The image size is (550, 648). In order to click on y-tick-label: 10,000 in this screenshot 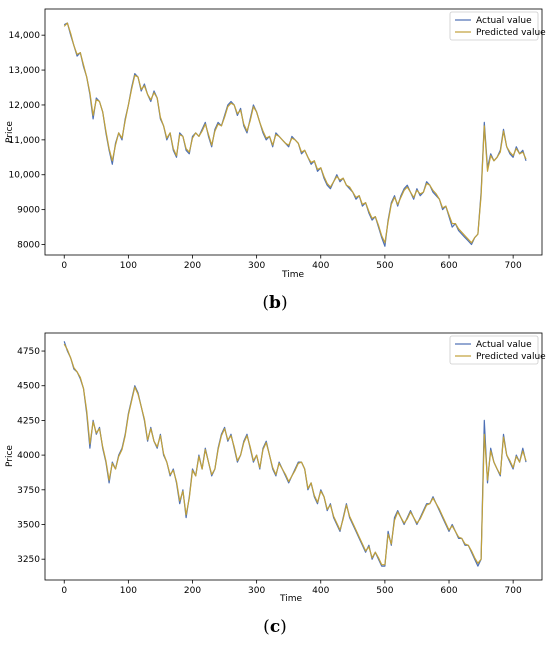, I will do `click(25, 176)`.